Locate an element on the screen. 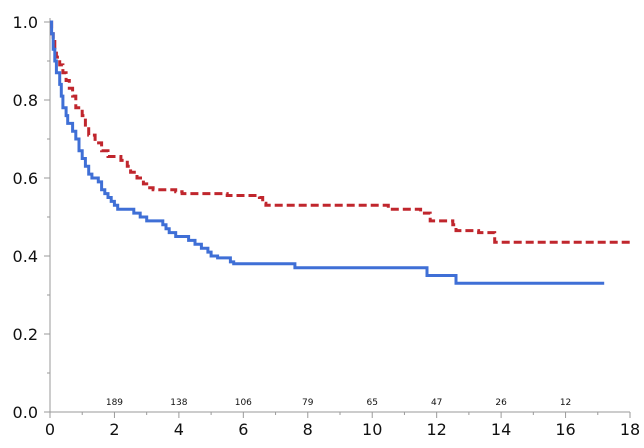 The image size is (644, 448). x-tick-label: 18 is located at coordinates (630, 429).